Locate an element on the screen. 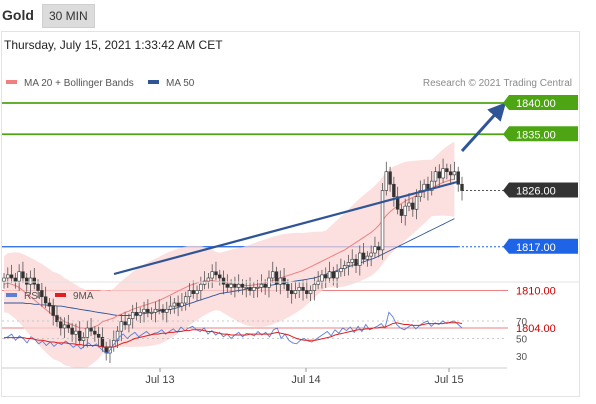 Image resolution: width=596 pixels, height=404 pixels. rsi-legend: RSI 9MA is located at coordinates (50, 296).